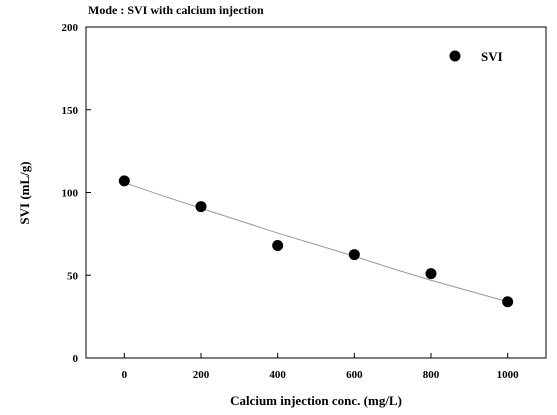 Image resolution: width=557 pixels, height=415 pixels. Describe the element at coordinates (70, 28) in the screenshot. I see `y-tick-label: 200` at that location.